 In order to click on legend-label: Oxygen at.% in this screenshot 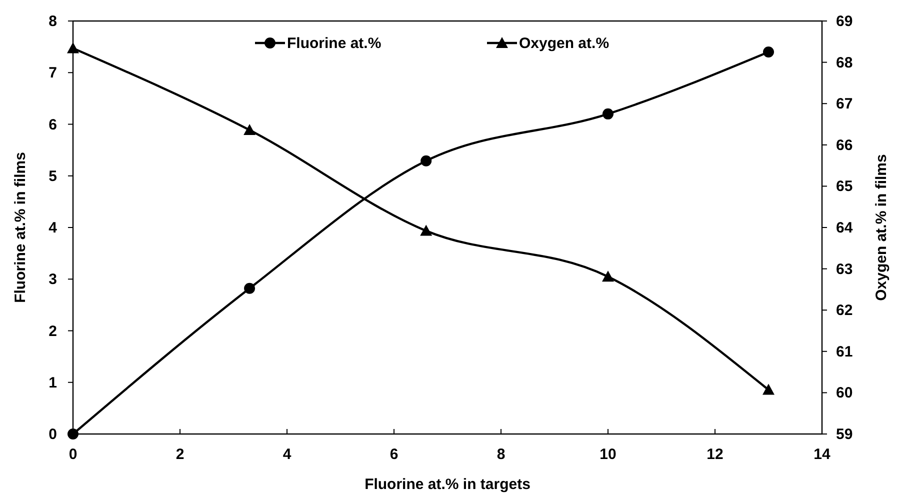, I will do `click(564, 43)`.